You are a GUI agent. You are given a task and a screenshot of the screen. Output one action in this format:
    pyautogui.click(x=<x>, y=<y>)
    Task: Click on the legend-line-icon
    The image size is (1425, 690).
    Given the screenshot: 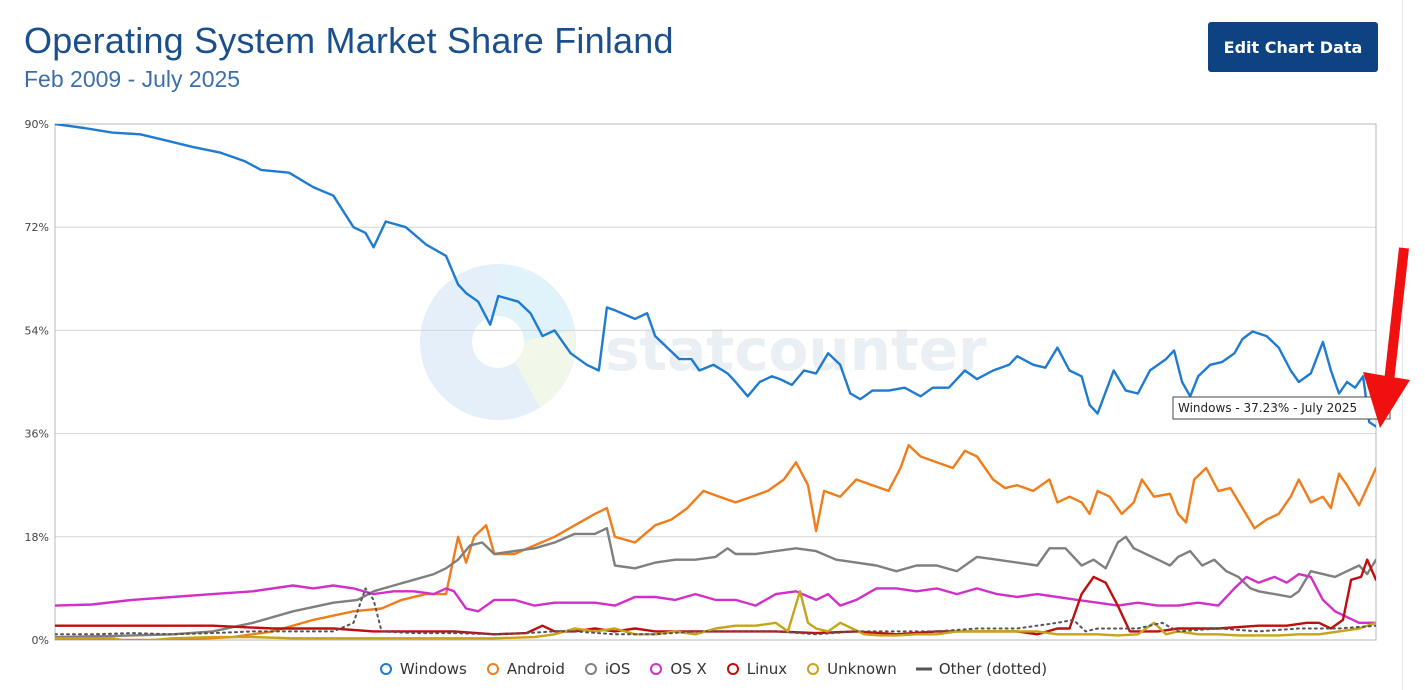 What is the action you would take?
    pyautogui.click(x=923, y=669)
    